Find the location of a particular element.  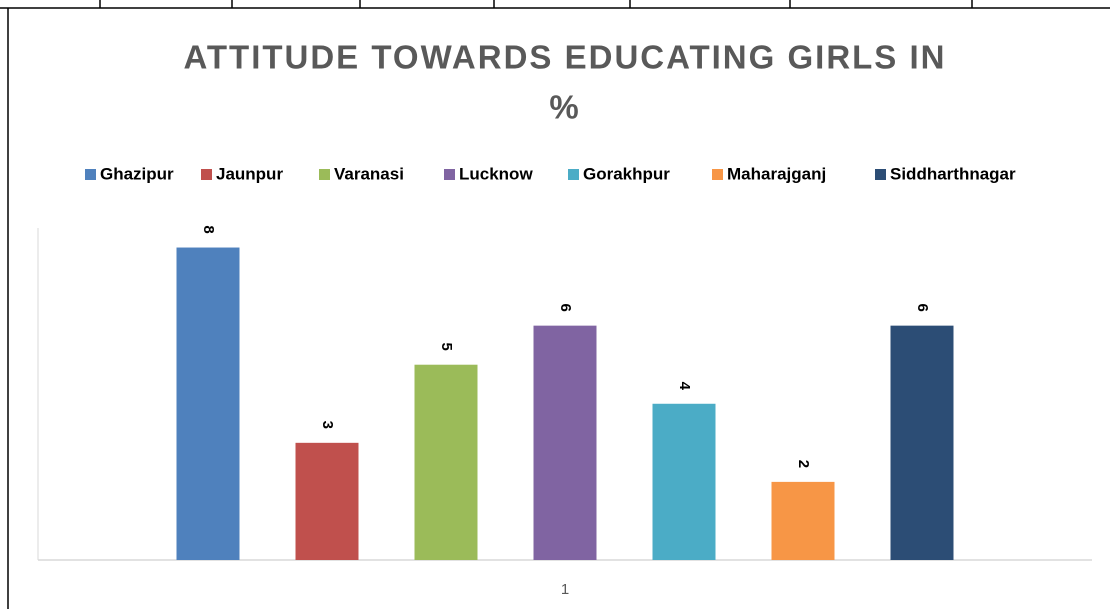

legend-label: Jaunpur is located at coordinates (249, 173).